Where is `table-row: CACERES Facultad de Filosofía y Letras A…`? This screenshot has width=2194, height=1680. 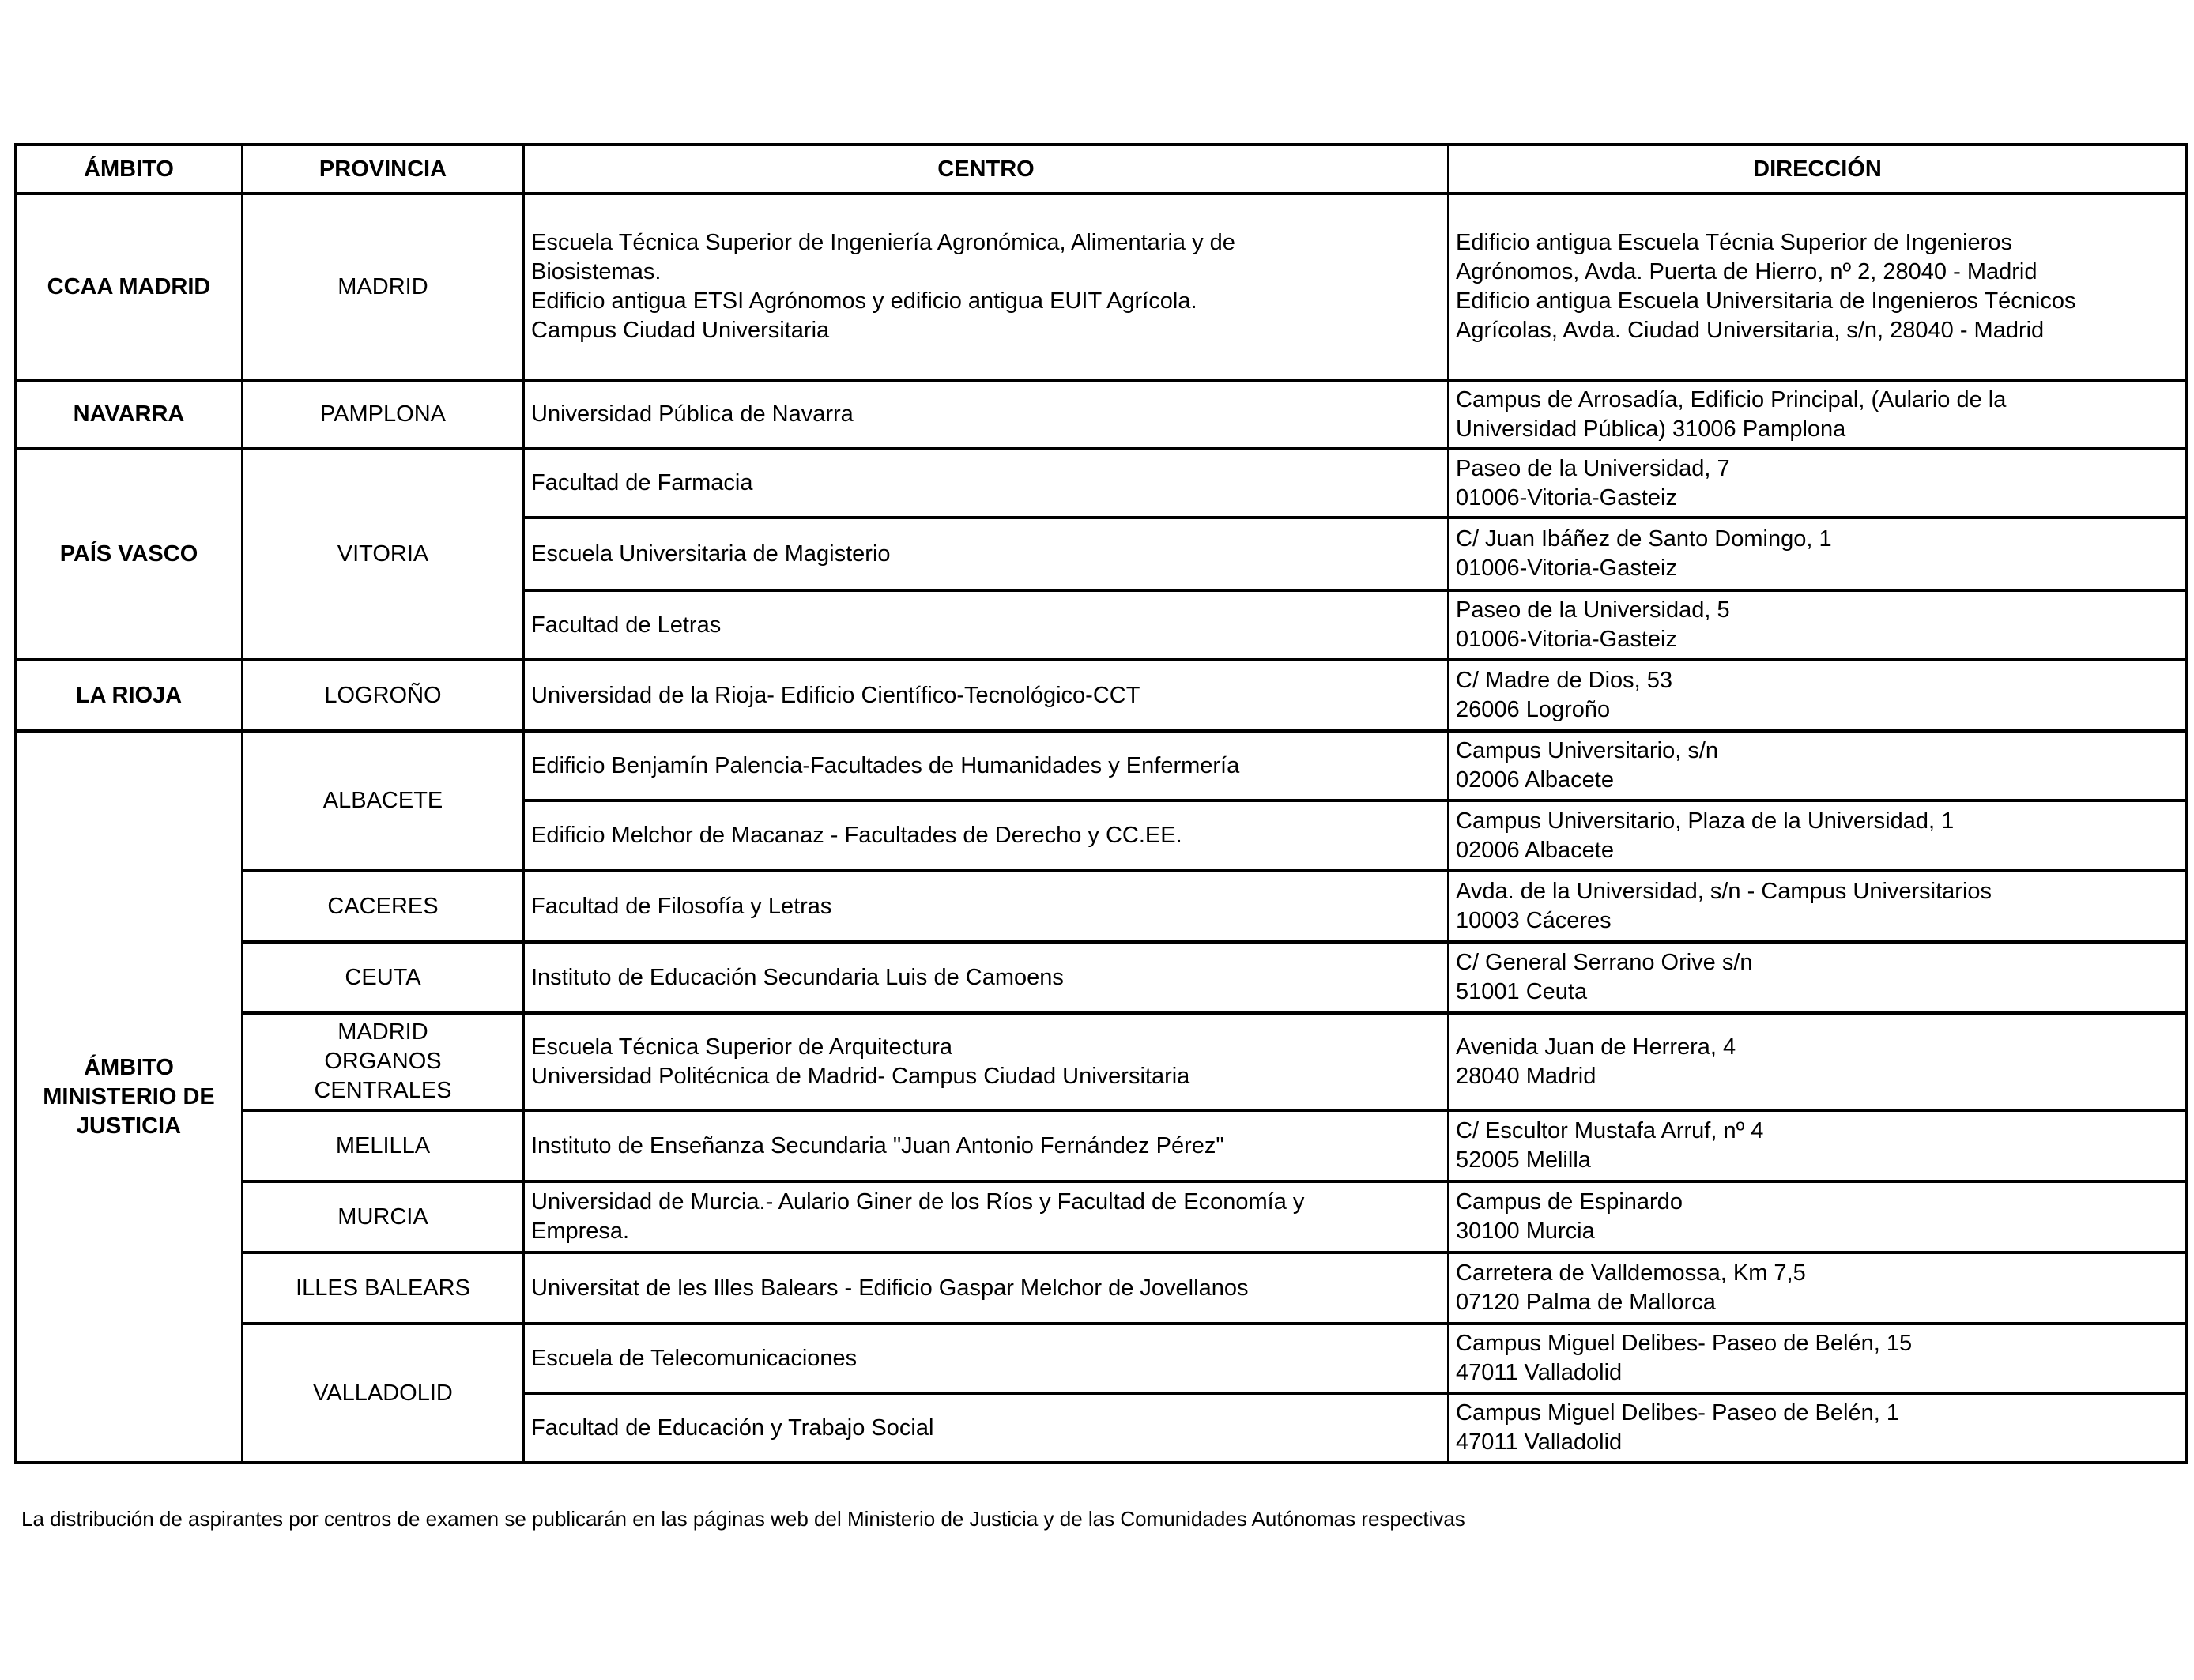
table-row: CACERES Facultad de Filosofía y Letras A… is located at coordinates (1102, 907).